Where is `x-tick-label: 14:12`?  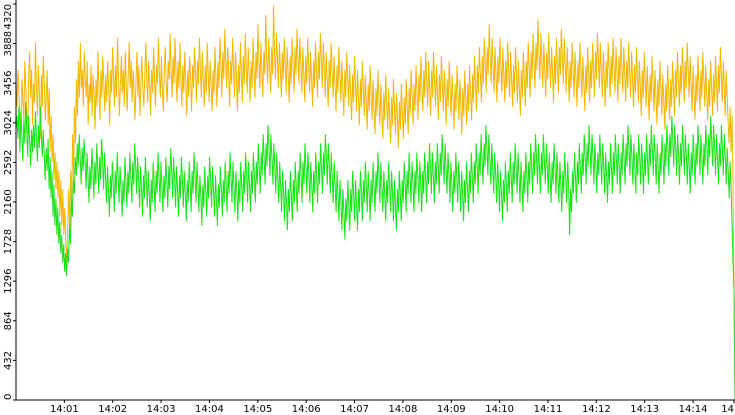
x-tick-label: 14:12 is located at coordinates (596, 409).